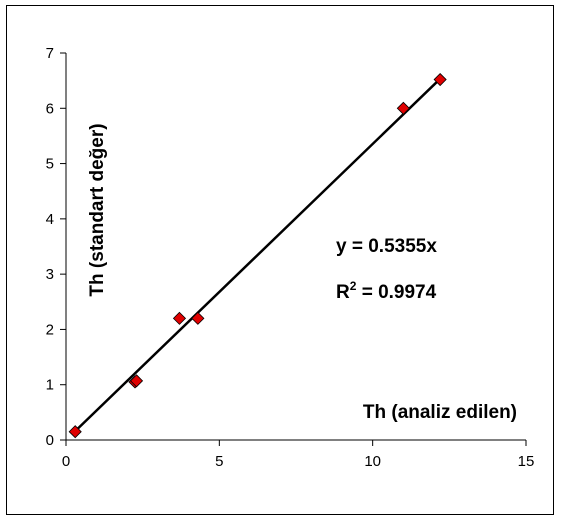  Describe the element at coordinates (50, 164) in the screenshot. I see `y-tick-label: 5` at that location.